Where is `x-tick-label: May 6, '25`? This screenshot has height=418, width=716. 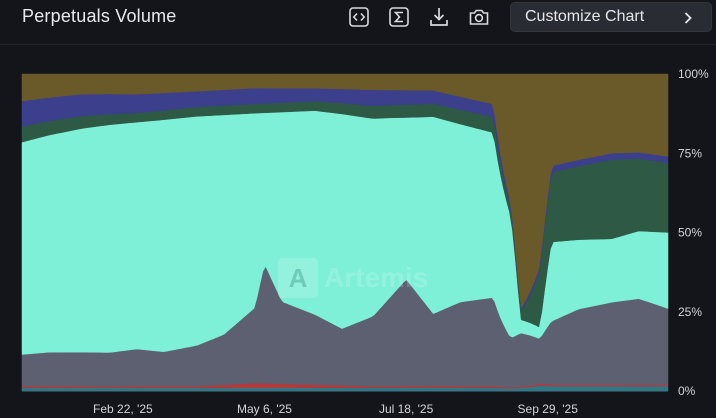
x-tick-label: May 6, '25 is located at coordinates (264, 409).